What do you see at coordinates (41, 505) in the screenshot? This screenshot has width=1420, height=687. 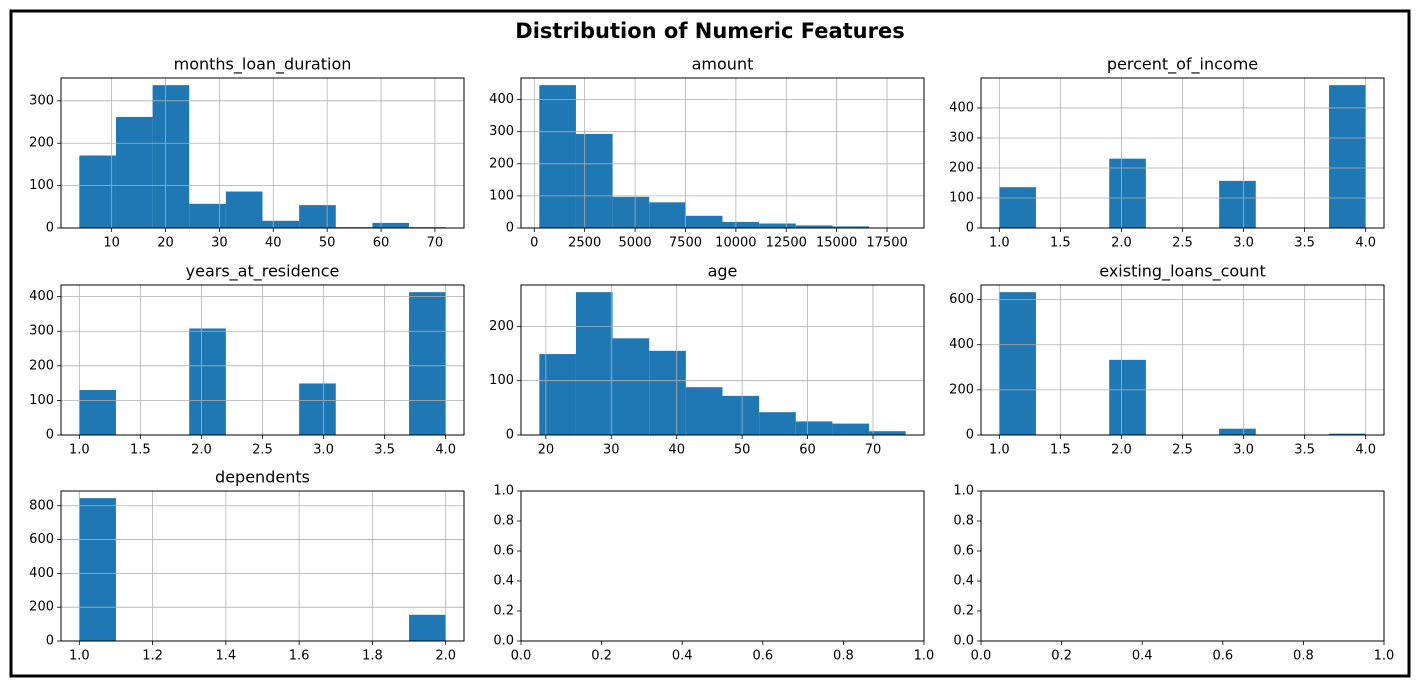 I see `y-tick-label: 800` at bounding box center [41, 505].